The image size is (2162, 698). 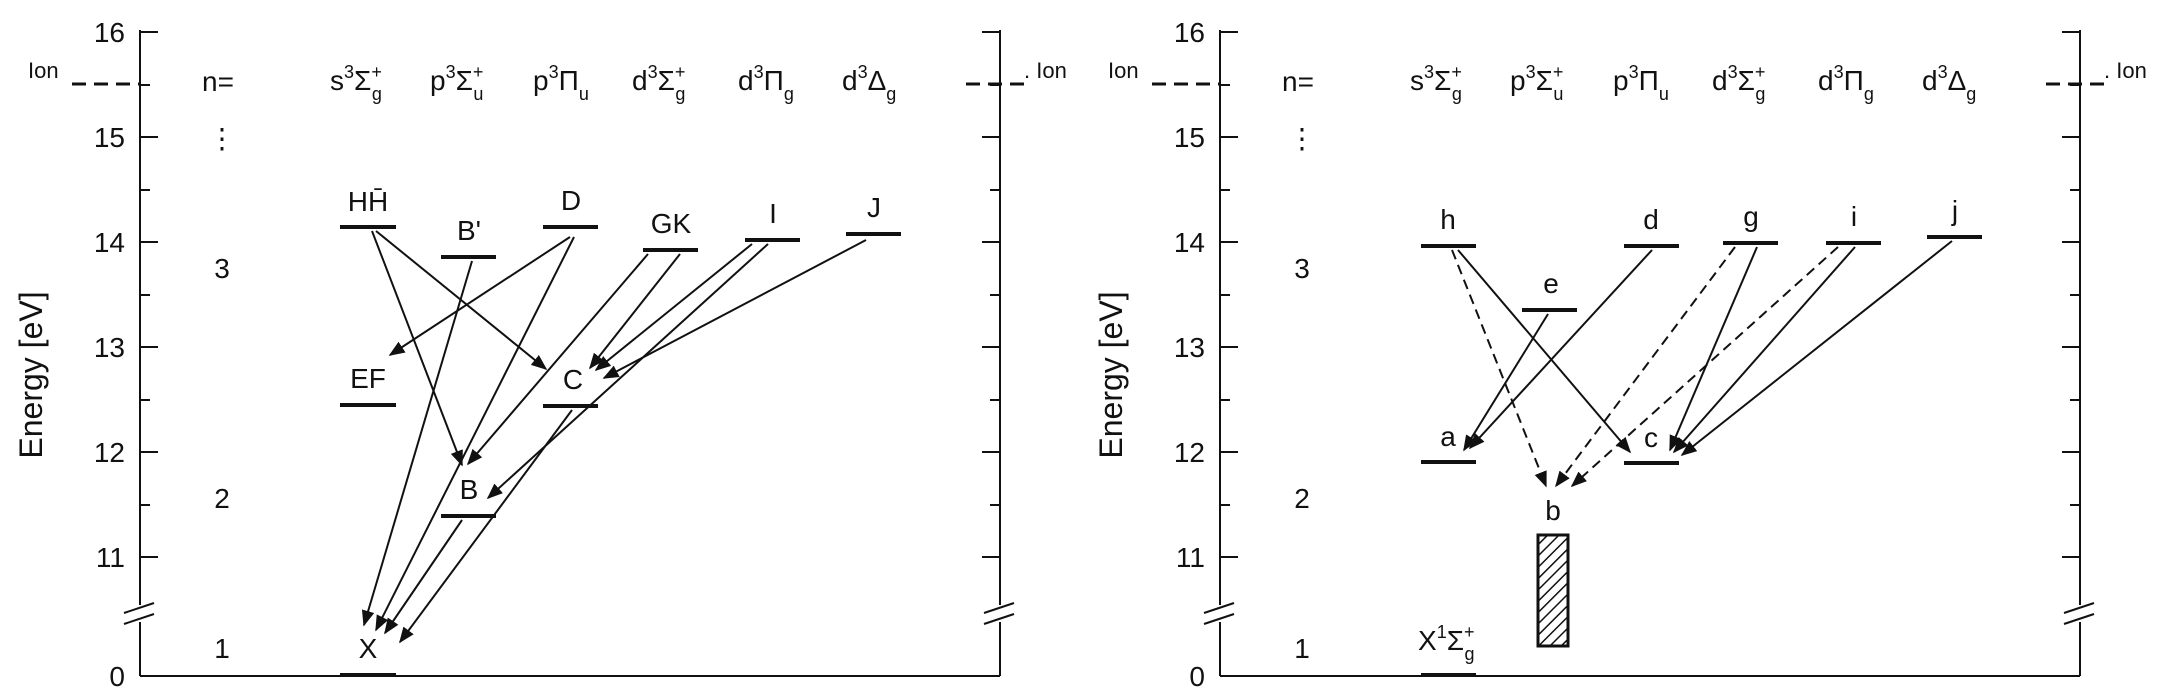 What do you see at coordinates (31, 374) in the screenshot?
I see `left-y-axis-title: Energy [eV]` at bounding box center [31, 374].